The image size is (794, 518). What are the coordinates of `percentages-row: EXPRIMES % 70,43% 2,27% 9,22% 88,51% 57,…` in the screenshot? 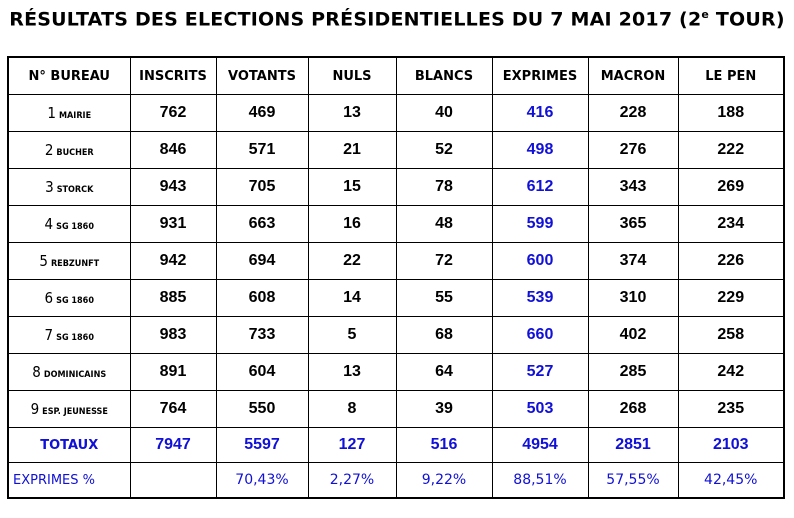 It's located at (396, 480).